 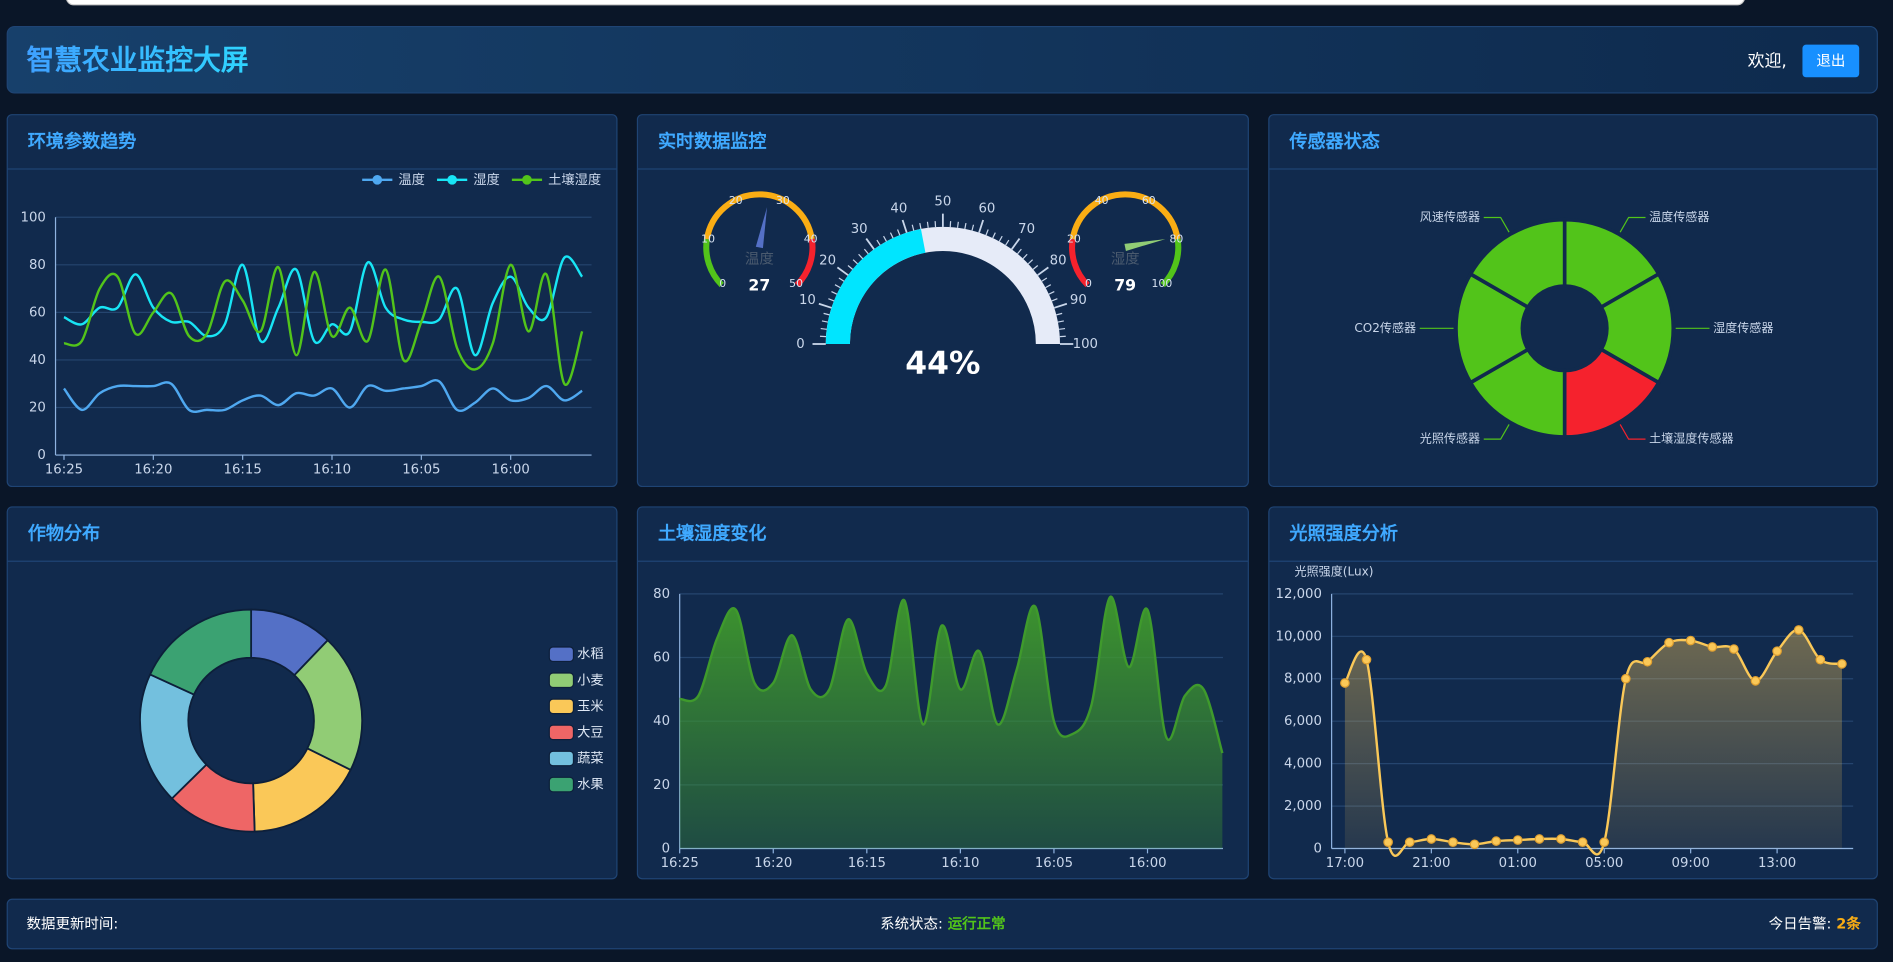 I want to click on panel-title: 环境参数趋势, so click(x=82, y=141).